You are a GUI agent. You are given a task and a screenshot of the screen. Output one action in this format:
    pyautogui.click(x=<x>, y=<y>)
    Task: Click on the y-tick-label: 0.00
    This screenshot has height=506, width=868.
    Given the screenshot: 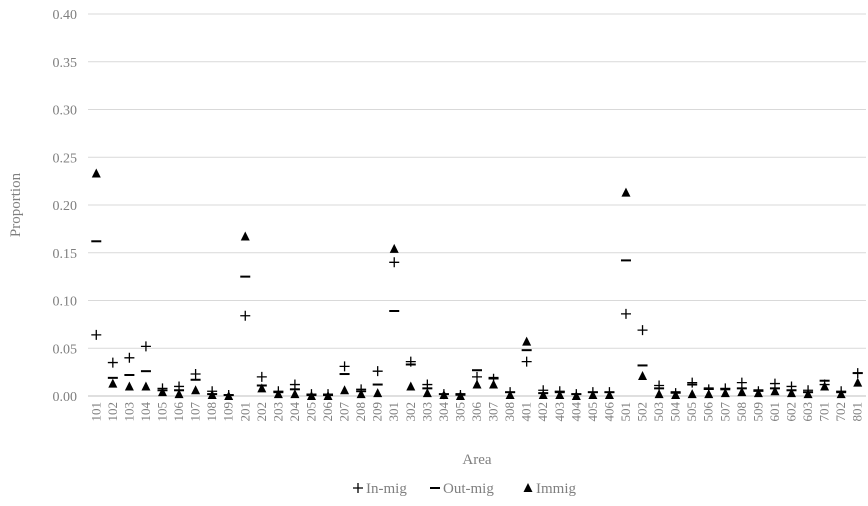 What is the action you would take?
    pyautogui.click(x=65, y=397)
    